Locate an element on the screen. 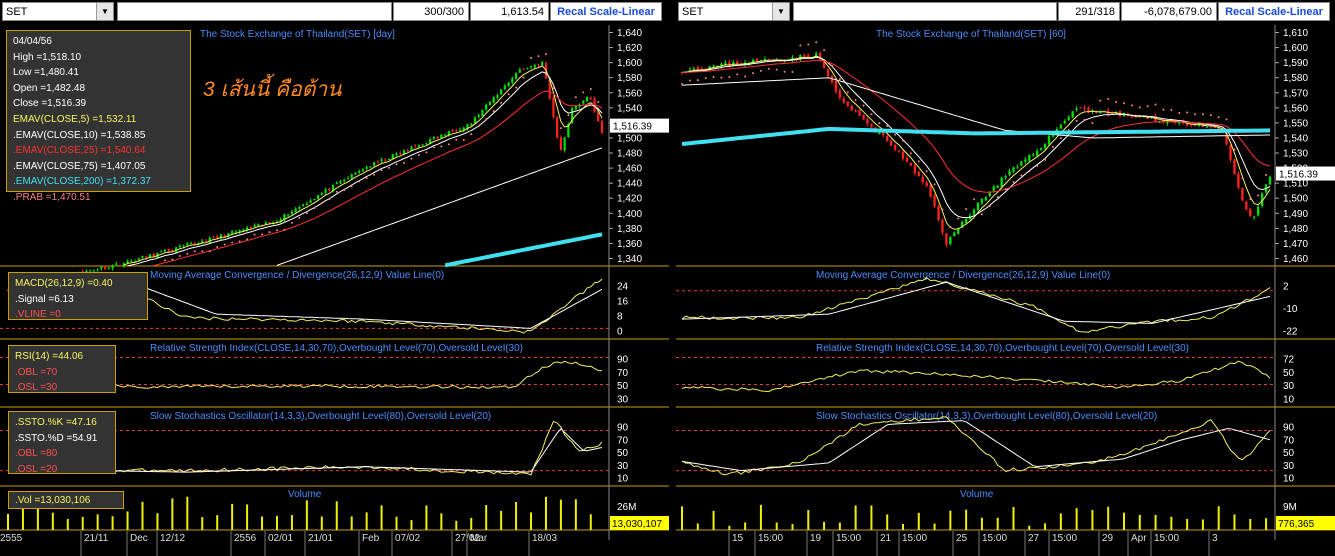 The width and height of the screenshot is (1335, 556). price-tick-label: 1,600 is located at coordinates (1295, 48).